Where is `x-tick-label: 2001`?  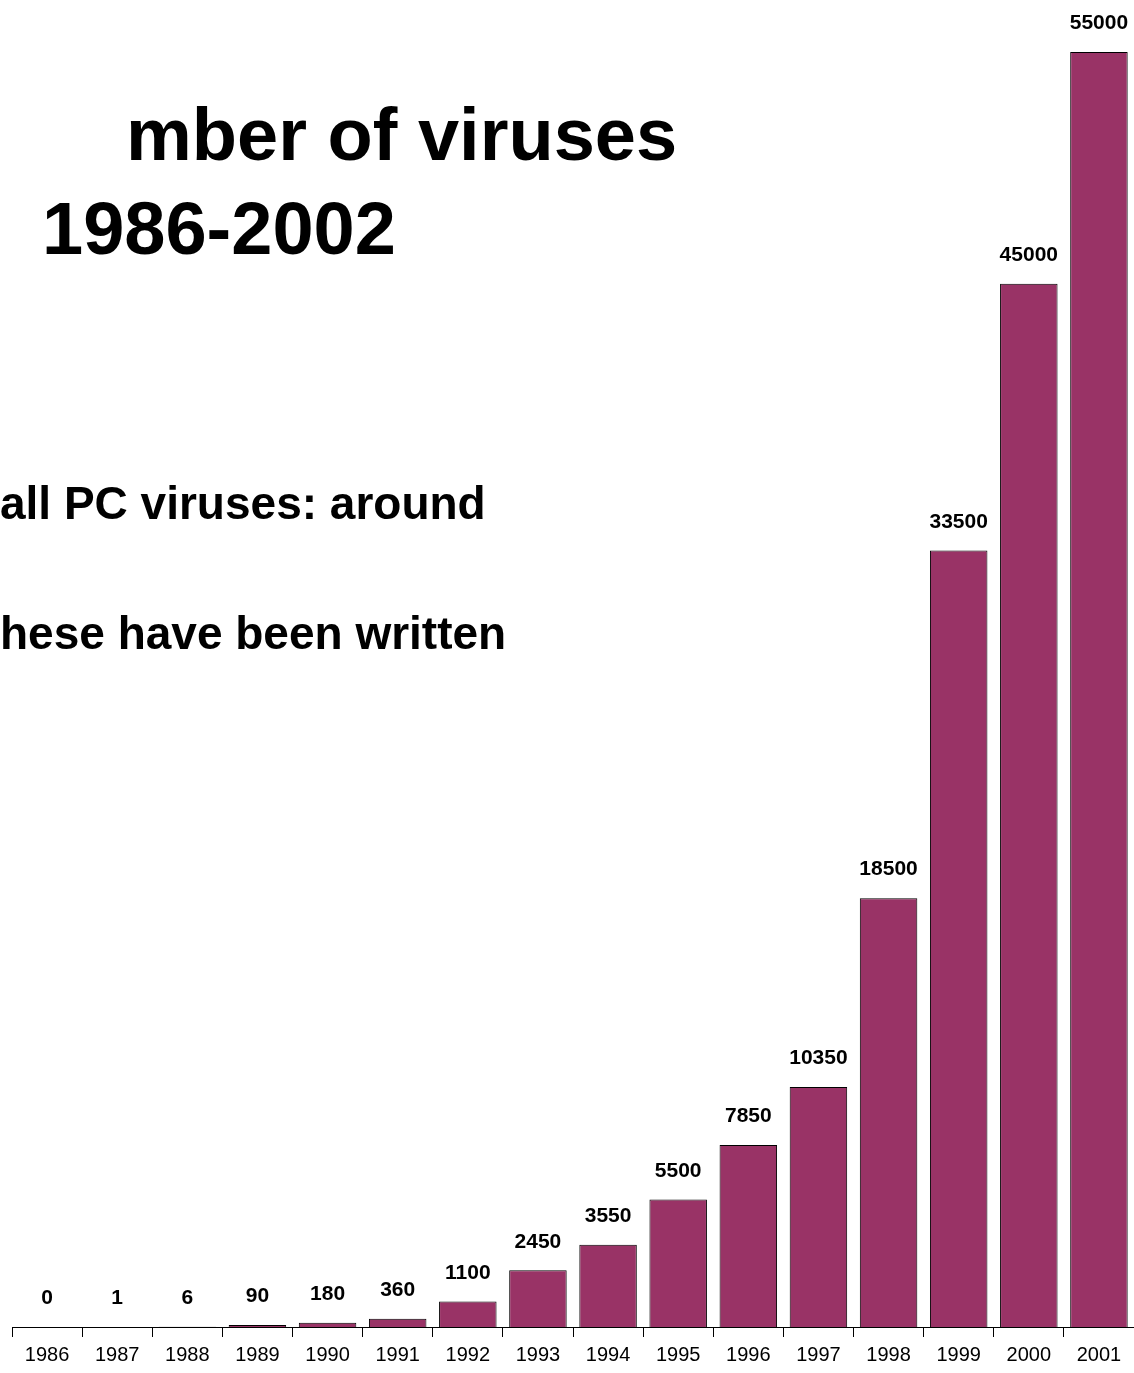 x-tick-label: 2001 is located at coordinates (1099, 1353).